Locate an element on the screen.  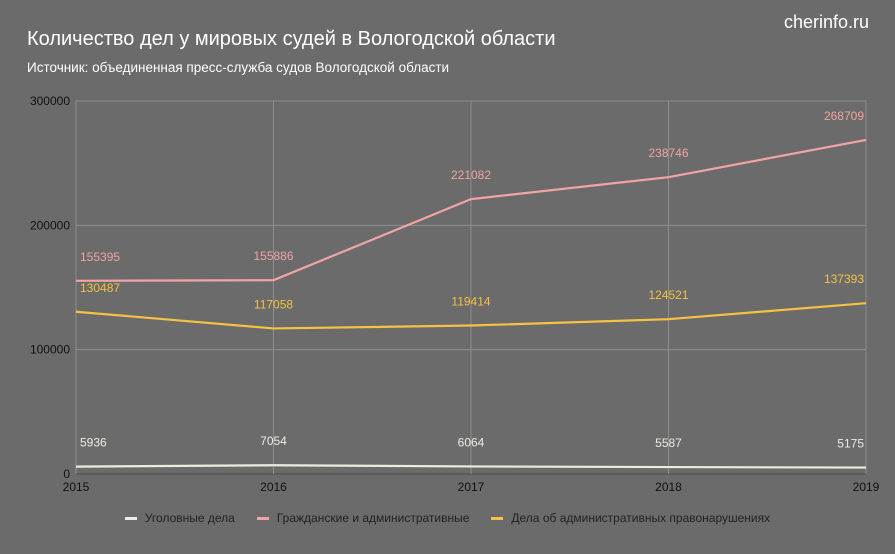
legend-item: Дела об административных правонарушениях is located at coordinates (630, 518).